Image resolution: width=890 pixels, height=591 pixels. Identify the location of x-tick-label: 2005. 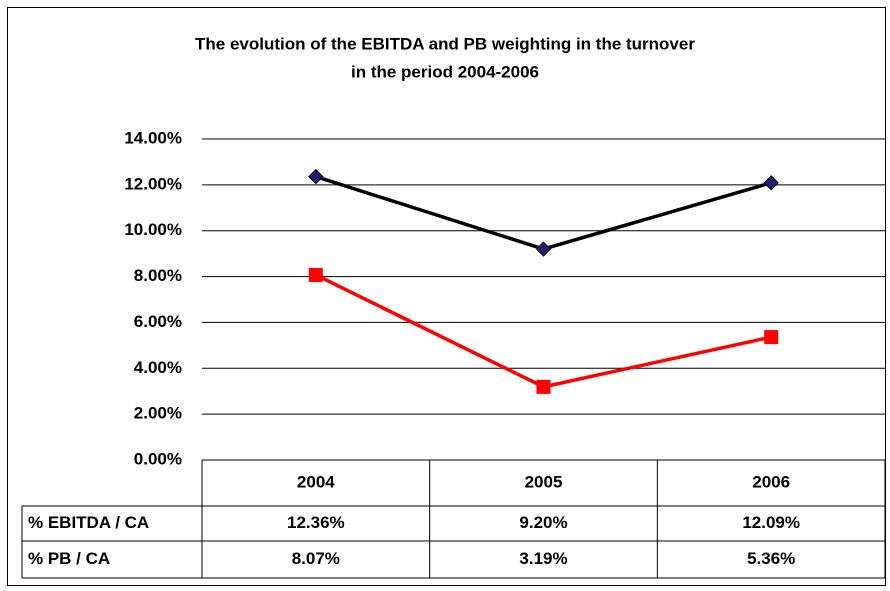
(544, 481).